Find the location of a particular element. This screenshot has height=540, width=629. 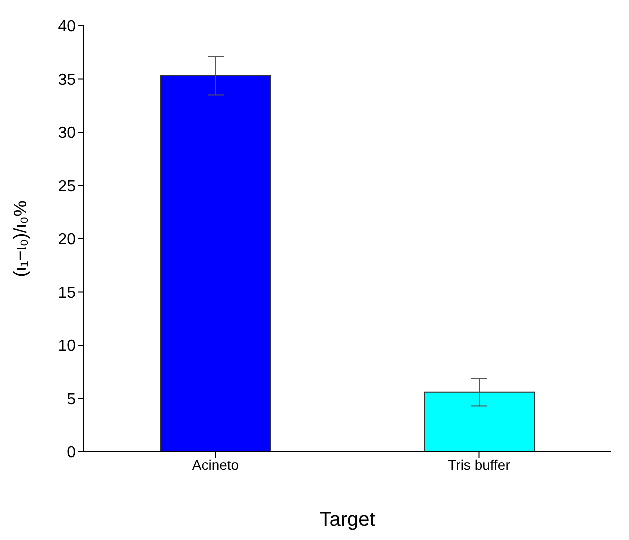

x-tick-label: Acineto is located at coordinates (216, 464).